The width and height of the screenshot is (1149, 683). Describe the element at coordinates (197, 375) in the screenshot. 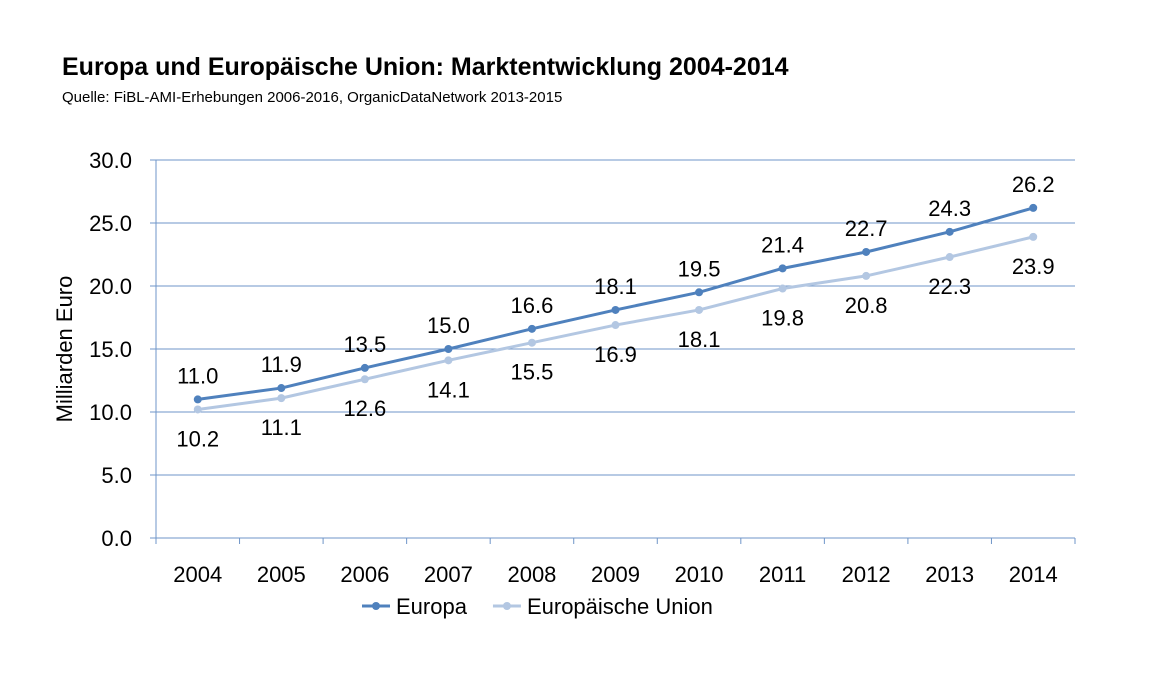

I see `data-label: 11.0` at that location.